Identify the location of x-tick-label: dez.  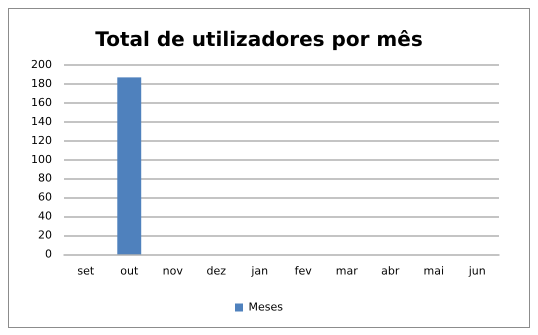
(216, 271).